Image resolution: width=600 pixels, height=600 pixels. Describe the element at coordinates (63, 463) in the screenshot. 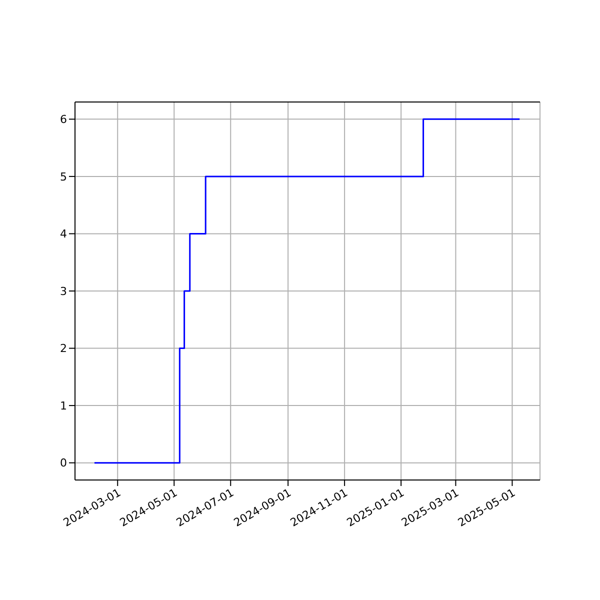

I see `y-tick-label: 0` at that location.